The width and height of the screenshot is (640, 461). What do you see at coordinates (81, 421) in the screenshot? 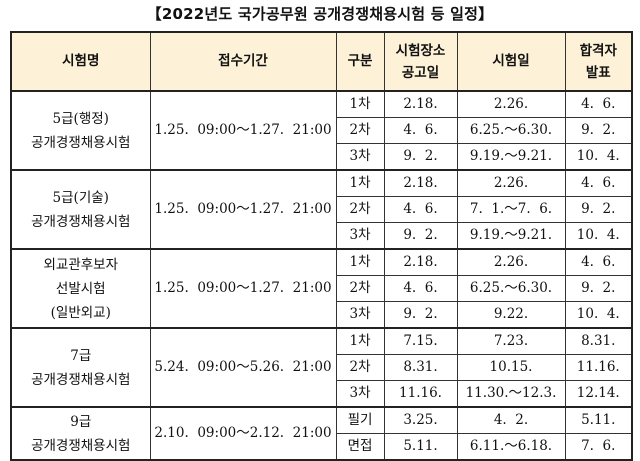
I see `exam-name-line: 9급` at bounding box center [81, 421].